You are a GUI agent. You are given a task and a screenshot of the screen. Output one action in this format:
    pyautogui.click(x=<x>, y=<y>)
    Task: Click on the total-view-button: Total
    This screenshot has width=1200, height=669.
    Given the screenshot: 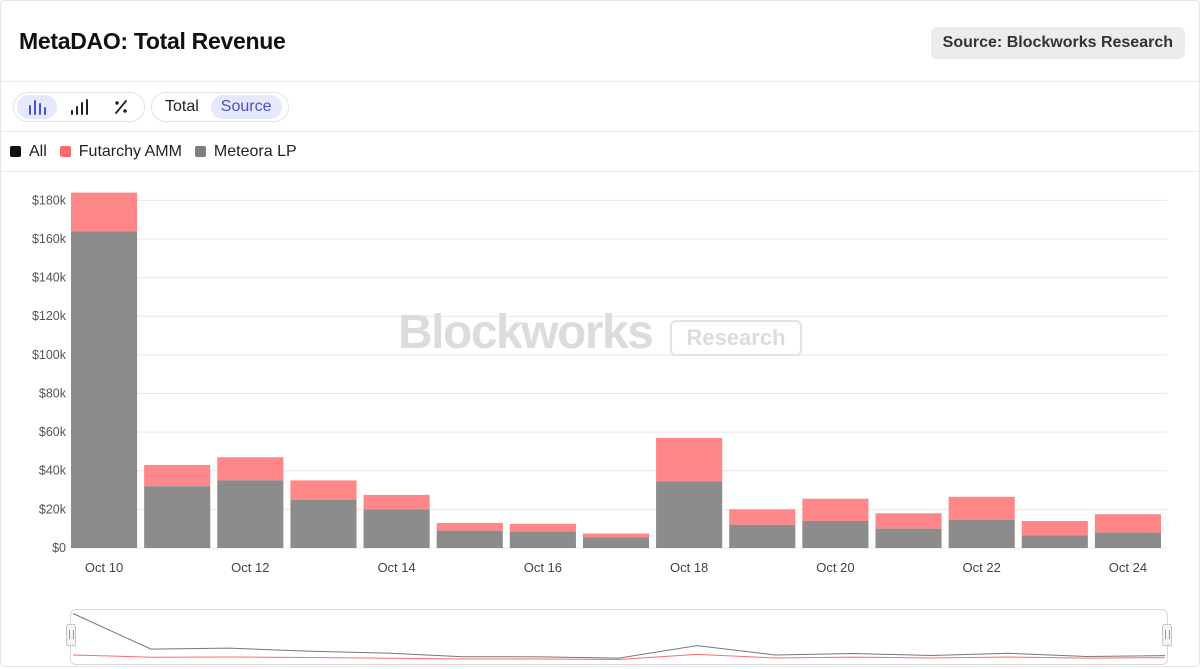 What is the action you would take?
    pyautogui.click(x=182, y=106)
    